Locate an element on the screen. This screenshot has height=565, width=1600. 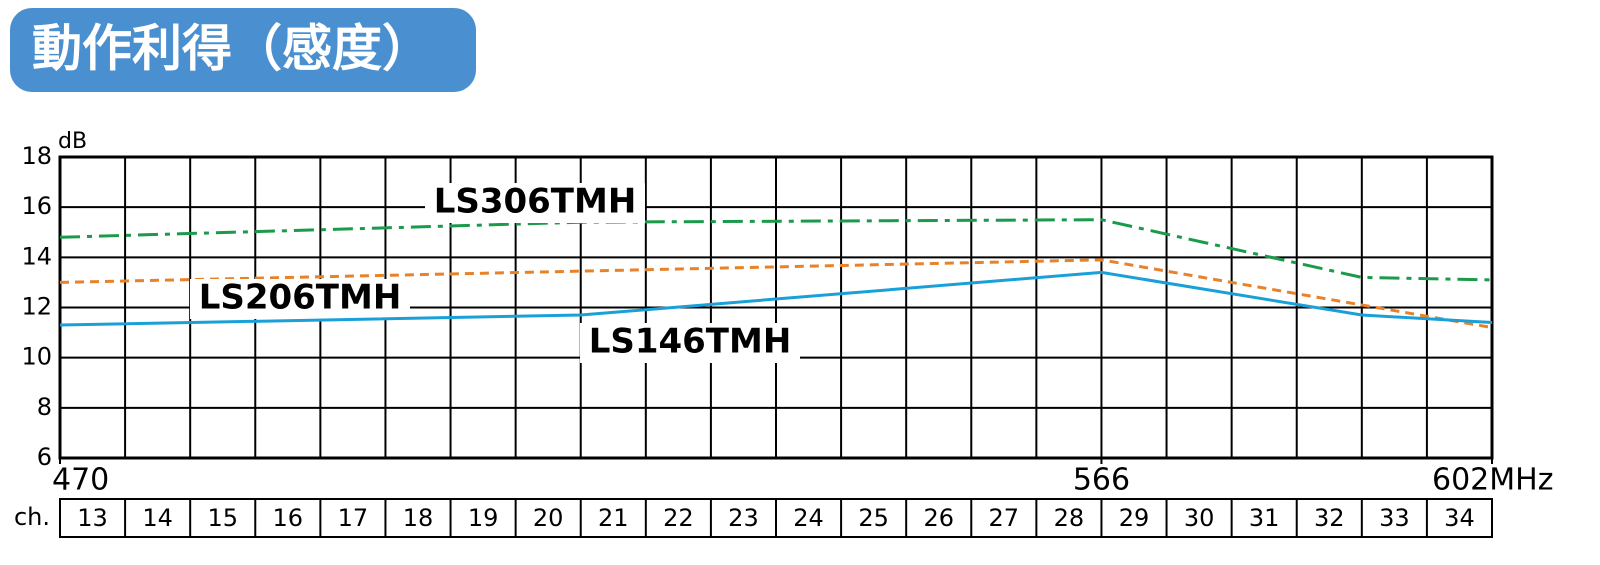
channel-number: 31 is located at coordinates (1264, 518).